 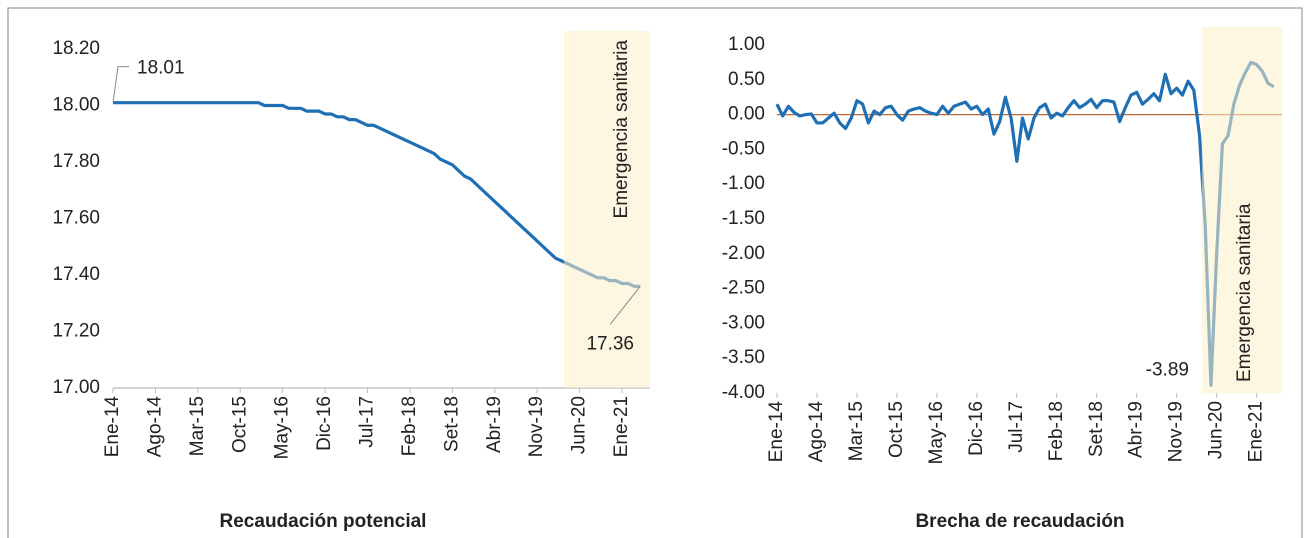 What do you see at coordinates (377, 194) in the screenshot?
I see `line` at bounding box center [377, 194].